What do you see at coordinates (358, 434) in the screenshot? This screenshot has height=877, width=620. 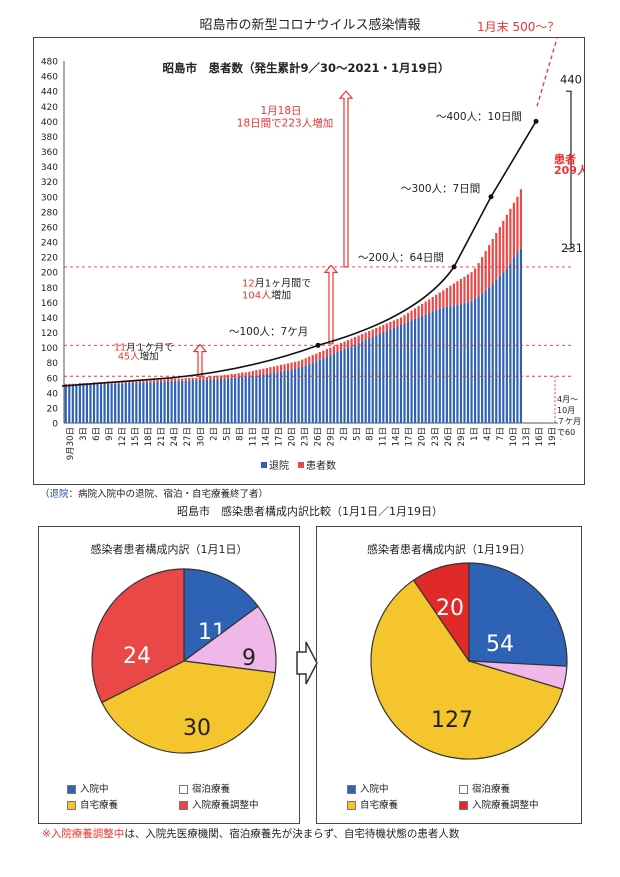 I see `x-tick-label: 5日` at bounding box center [358, 434].